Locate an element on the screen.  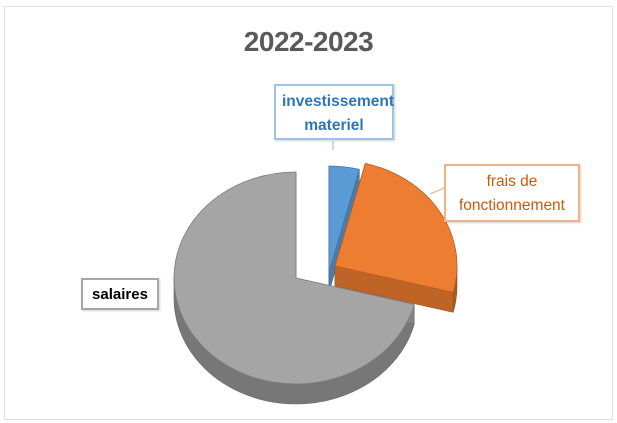
data-label-frais-de-fonctionnement: frais de fonctionnement is located at coordinates (512, 193).